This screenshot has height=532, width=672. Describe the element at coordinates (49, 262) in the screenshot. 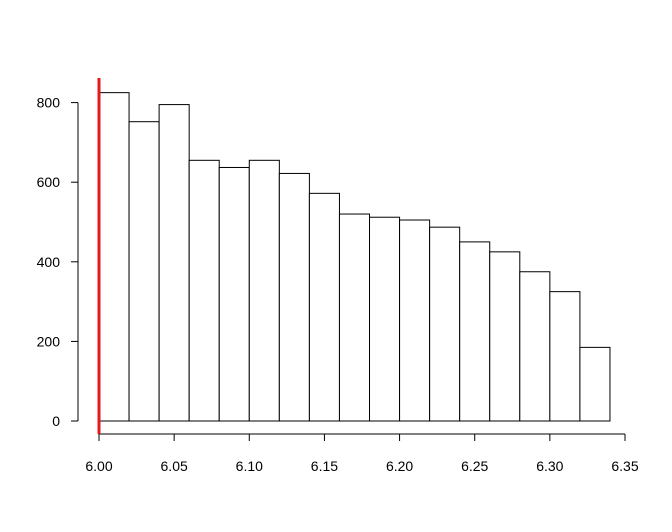

I see `y-tick-label: 400` at that location.